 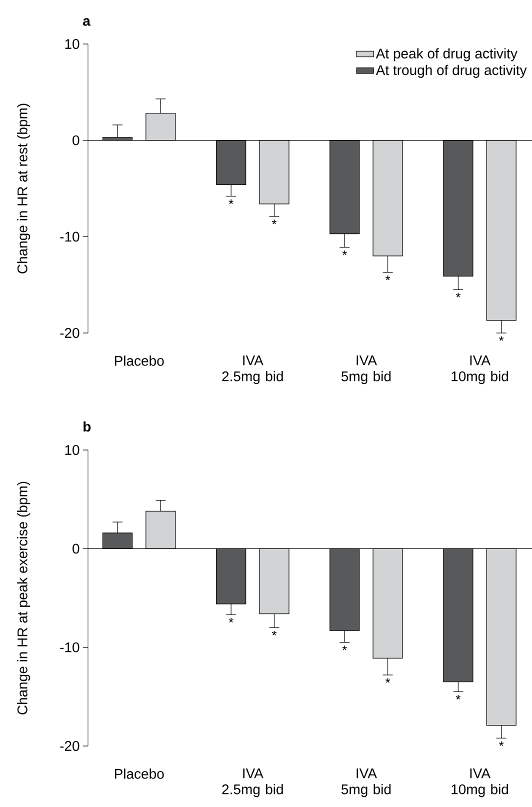 I want to click on legend-label: At trough of drug activity, so click(x=451, y=71).